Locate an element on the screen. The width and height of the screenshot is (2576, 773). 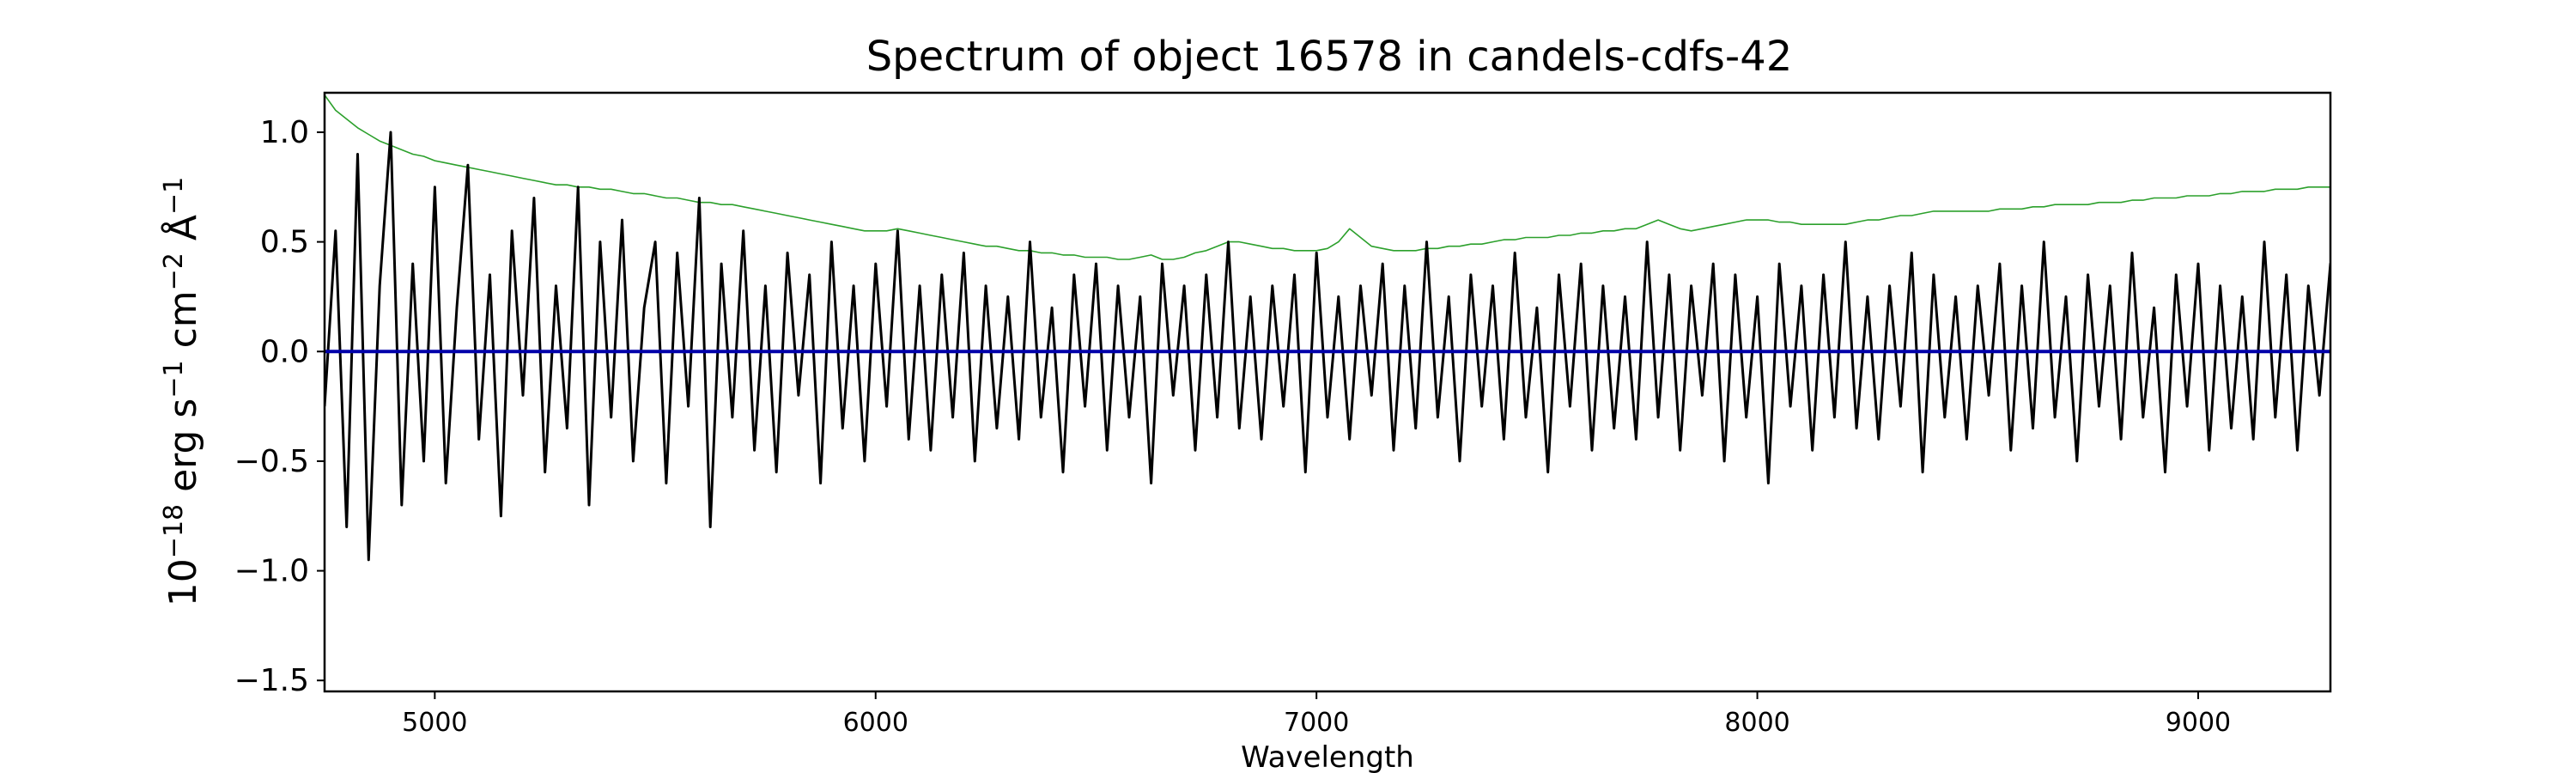
x-tick-label: 5000 is located at coordinates (434, 723).